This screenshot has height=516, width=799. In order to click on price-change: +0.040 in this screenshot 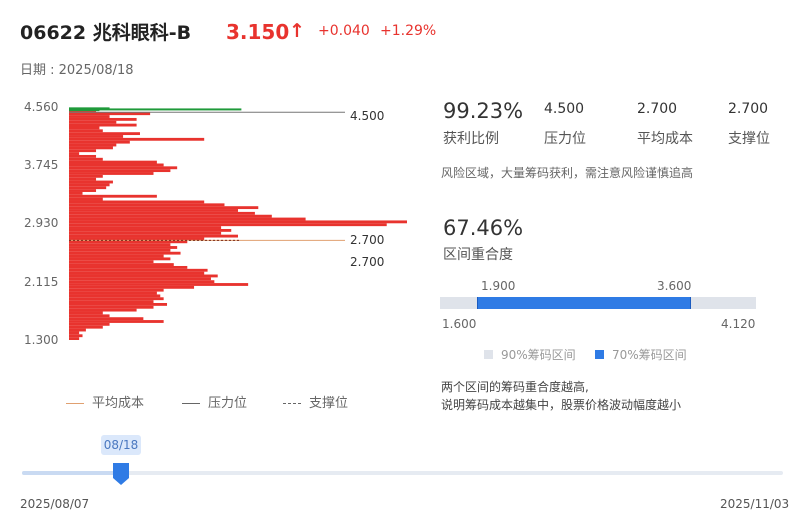, I will do `click(344, 31)`.